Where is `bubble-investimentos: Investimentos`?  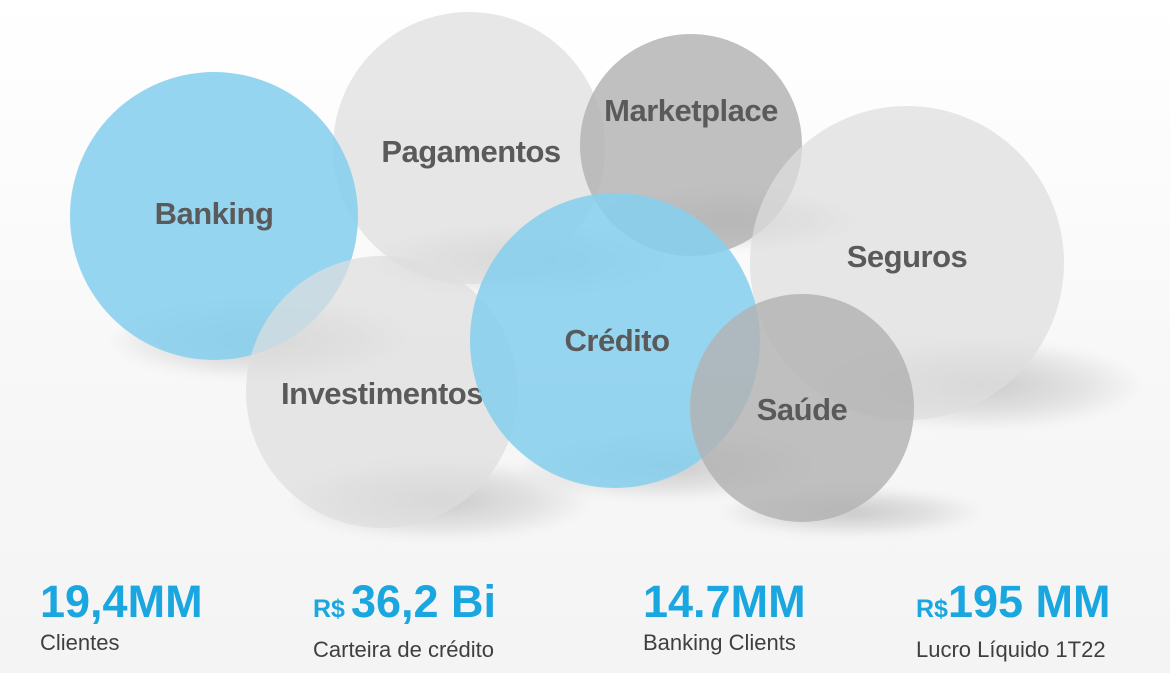
bubble-investimentos: Investimentos is located at coordinates (382, 392).